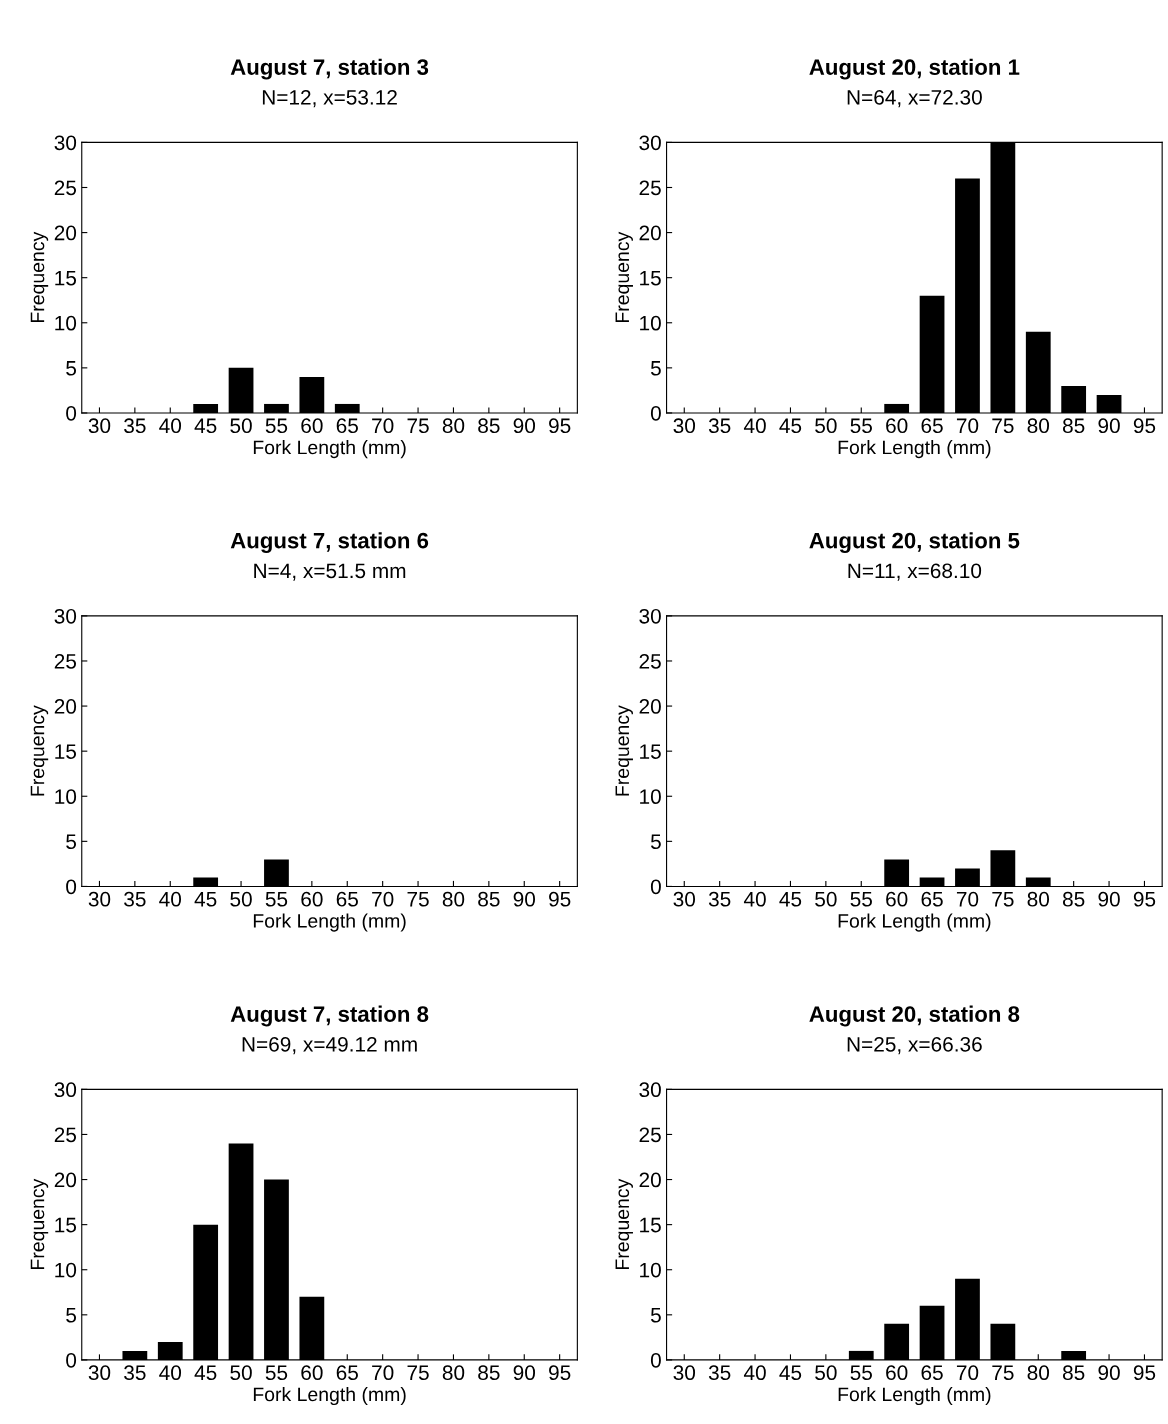 This screenshot has height=1424, width=1168. I want to click on chart-subtitle: N=25, x=66.36, so click(914, 1045).